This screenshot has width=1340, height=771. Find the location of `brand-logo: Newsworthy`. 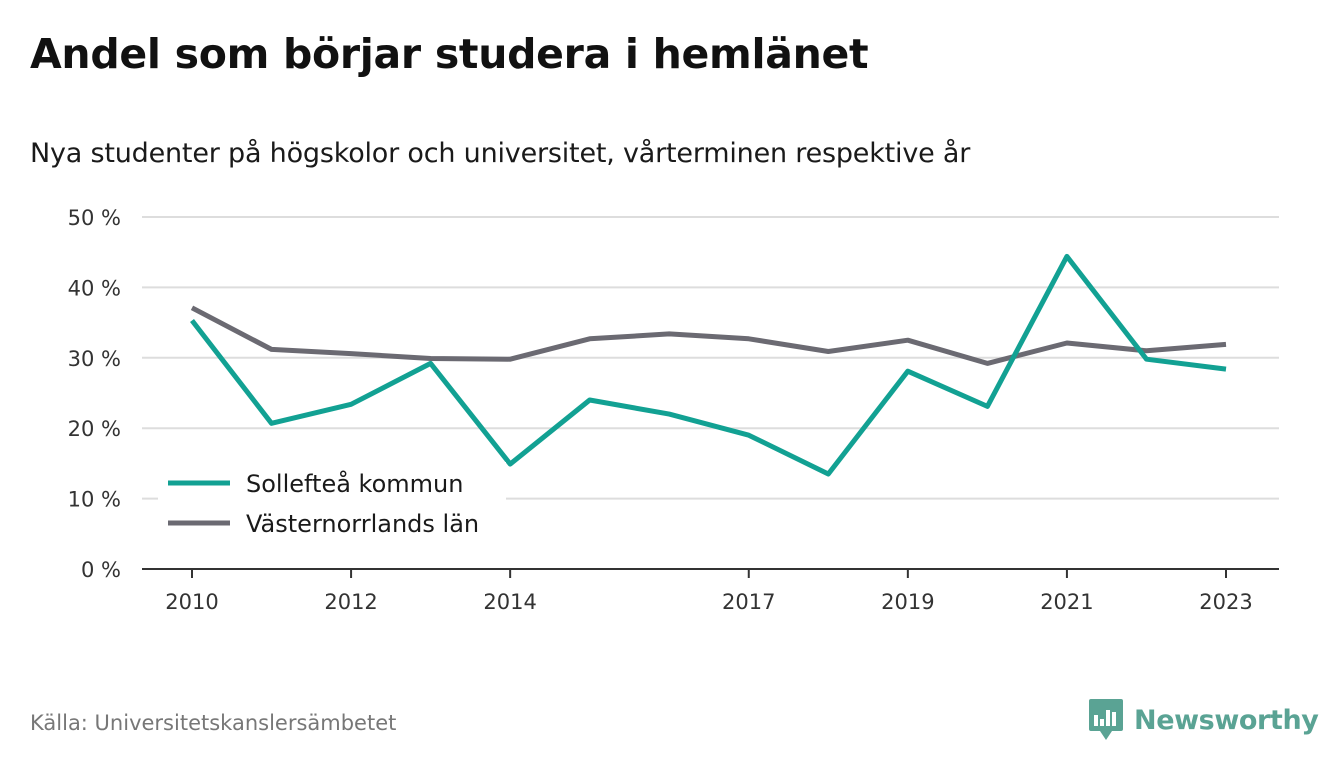

brand-logo: Newsworthy is located at coordinates (1203, 720).